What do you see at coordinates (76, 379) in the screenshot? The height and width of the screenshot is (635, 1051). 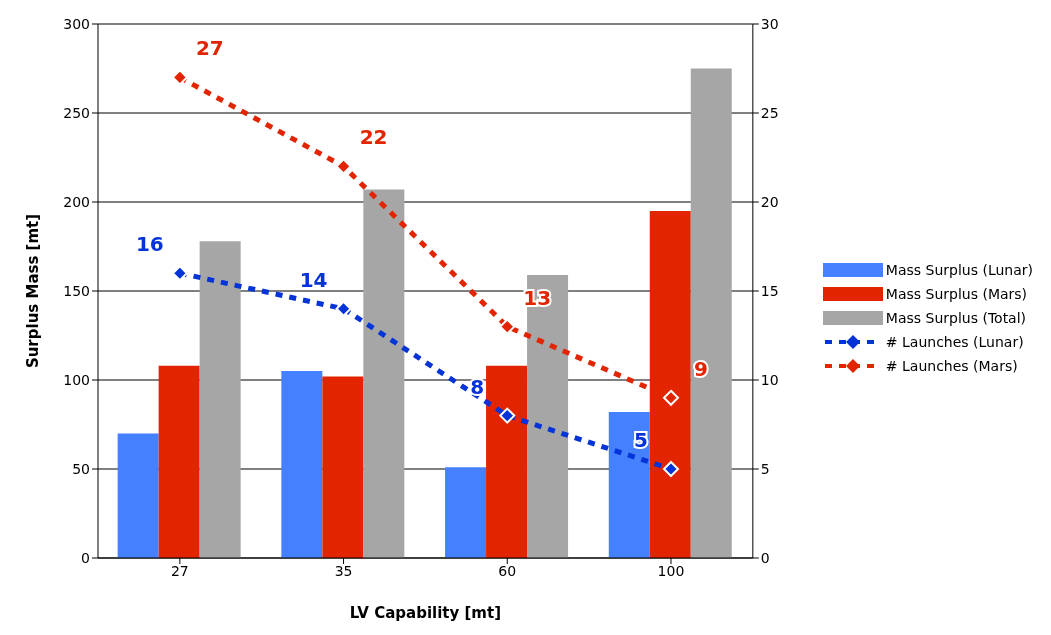 I see `y-tick-label: 100` at bounding box center [76, 379].